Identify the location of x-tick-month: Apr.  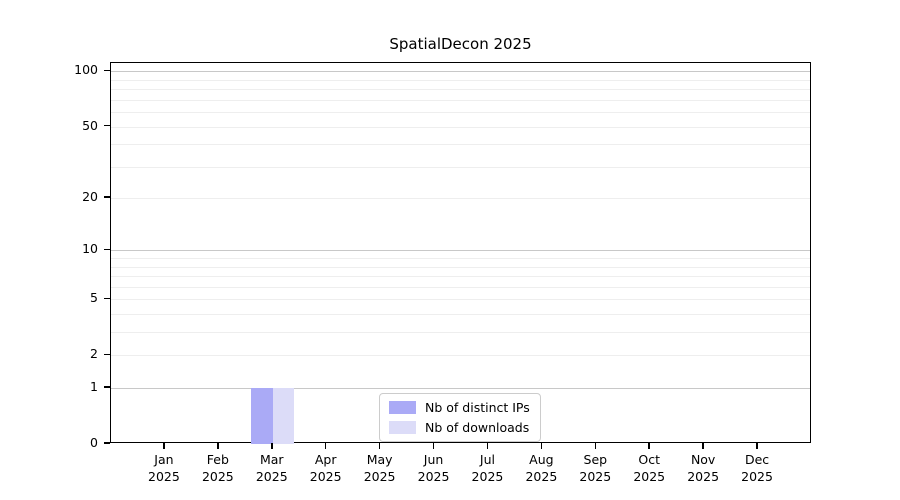
(325, 459).